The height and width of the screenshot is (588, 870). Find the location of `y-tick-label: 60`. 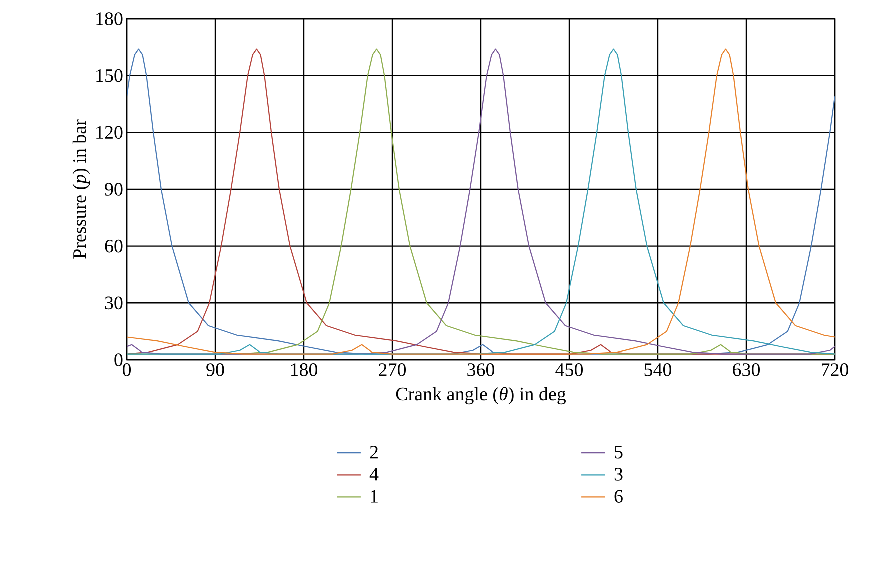

y-tick-label: 60 is located at coordinates (114, 246).